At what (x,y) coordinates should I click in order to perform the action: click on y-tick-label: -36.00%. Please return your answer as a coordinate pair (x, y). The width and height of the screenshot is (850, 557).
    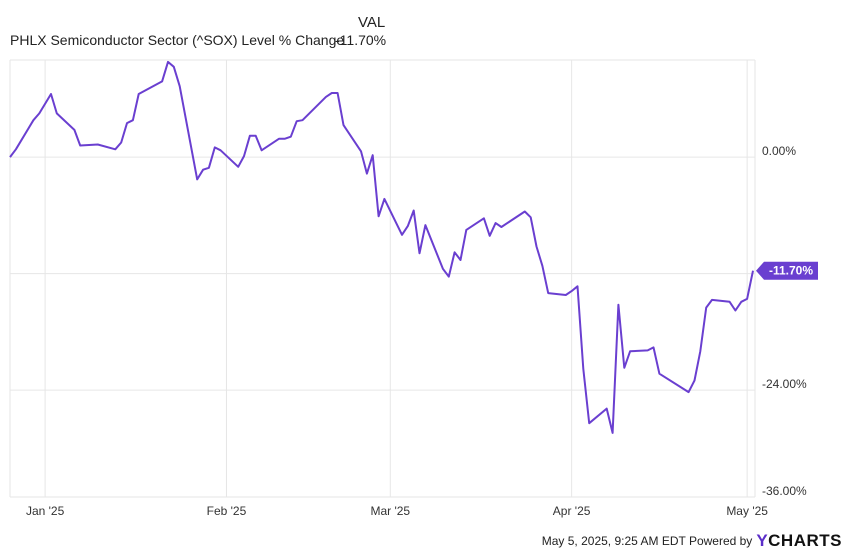
    Looking at the image, I should click on (784, 491).